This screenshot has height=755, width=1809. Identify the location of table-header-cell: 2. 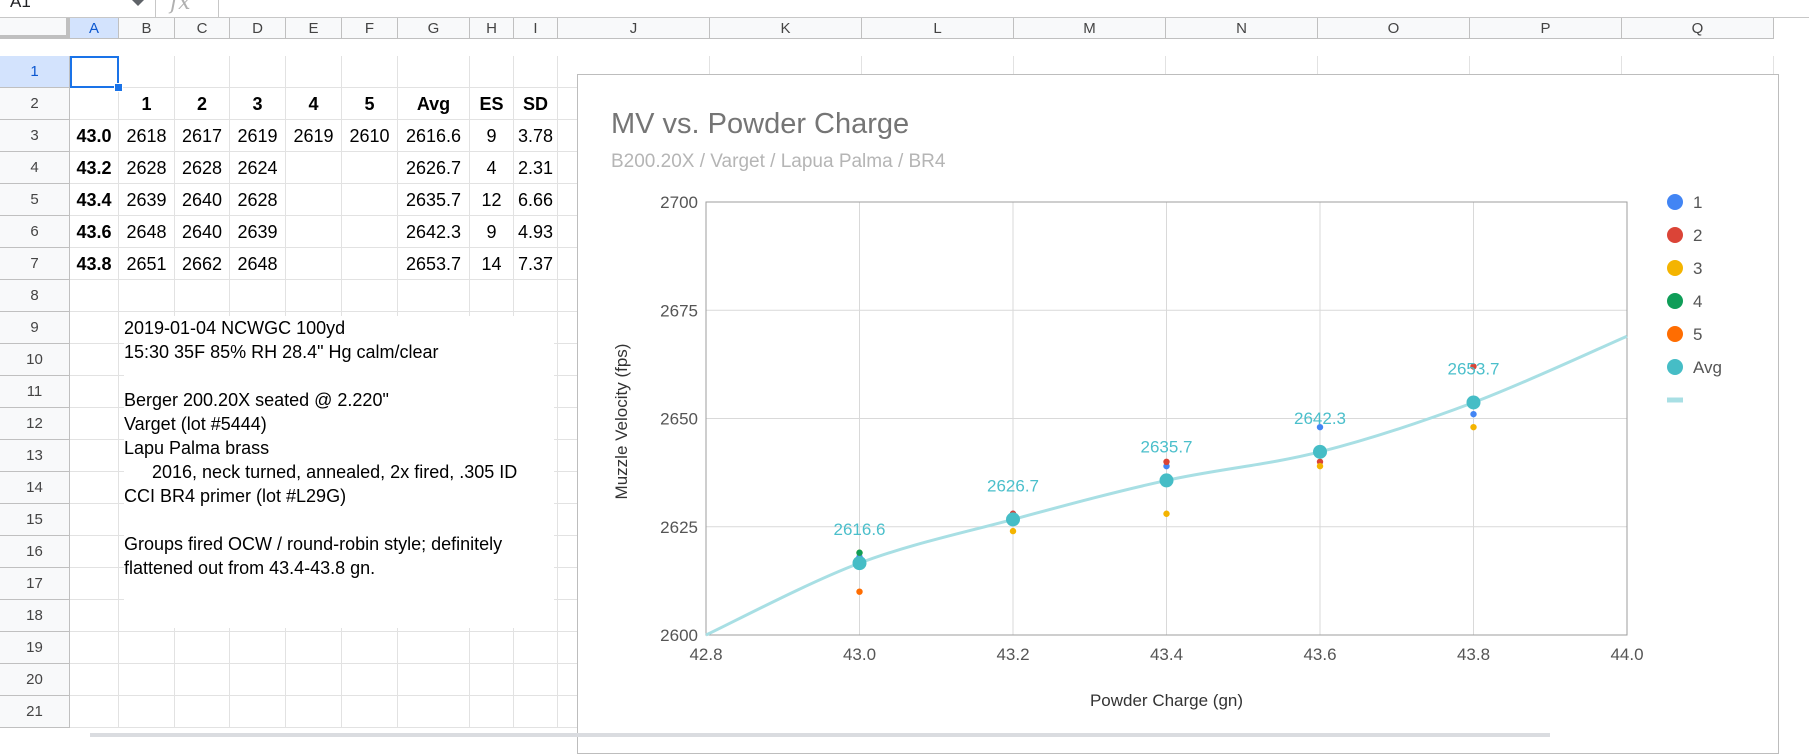
(202, 104).